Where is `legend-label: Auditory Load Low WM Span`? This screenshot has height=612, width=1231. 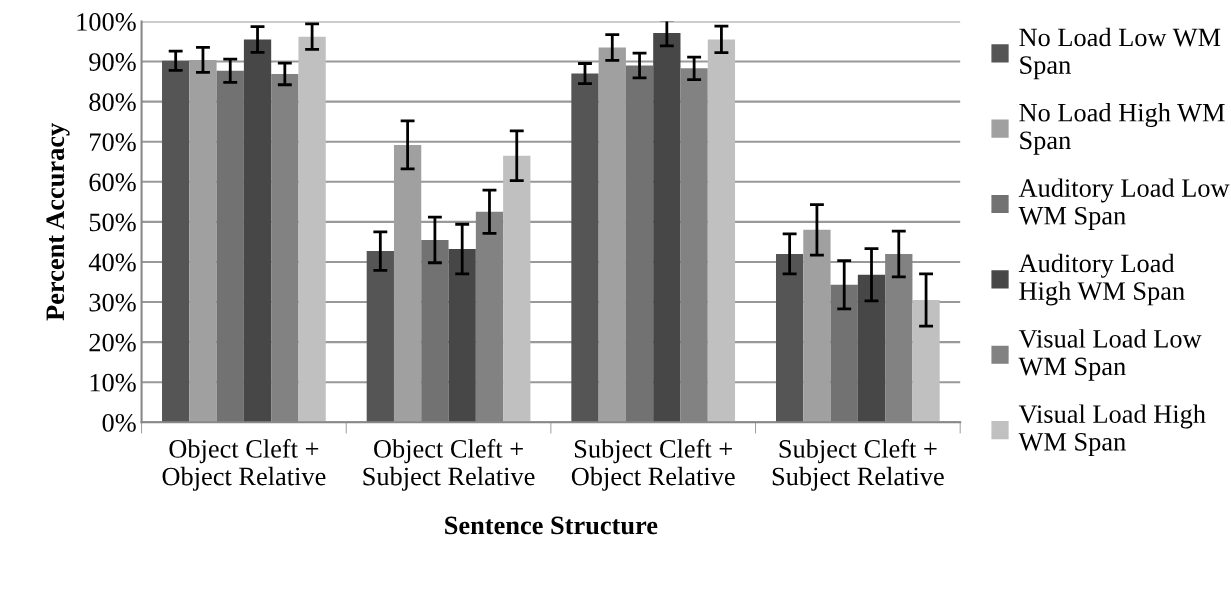
legend-label: Auditory Load Low WM Span is located at coordinates (1124, 204).